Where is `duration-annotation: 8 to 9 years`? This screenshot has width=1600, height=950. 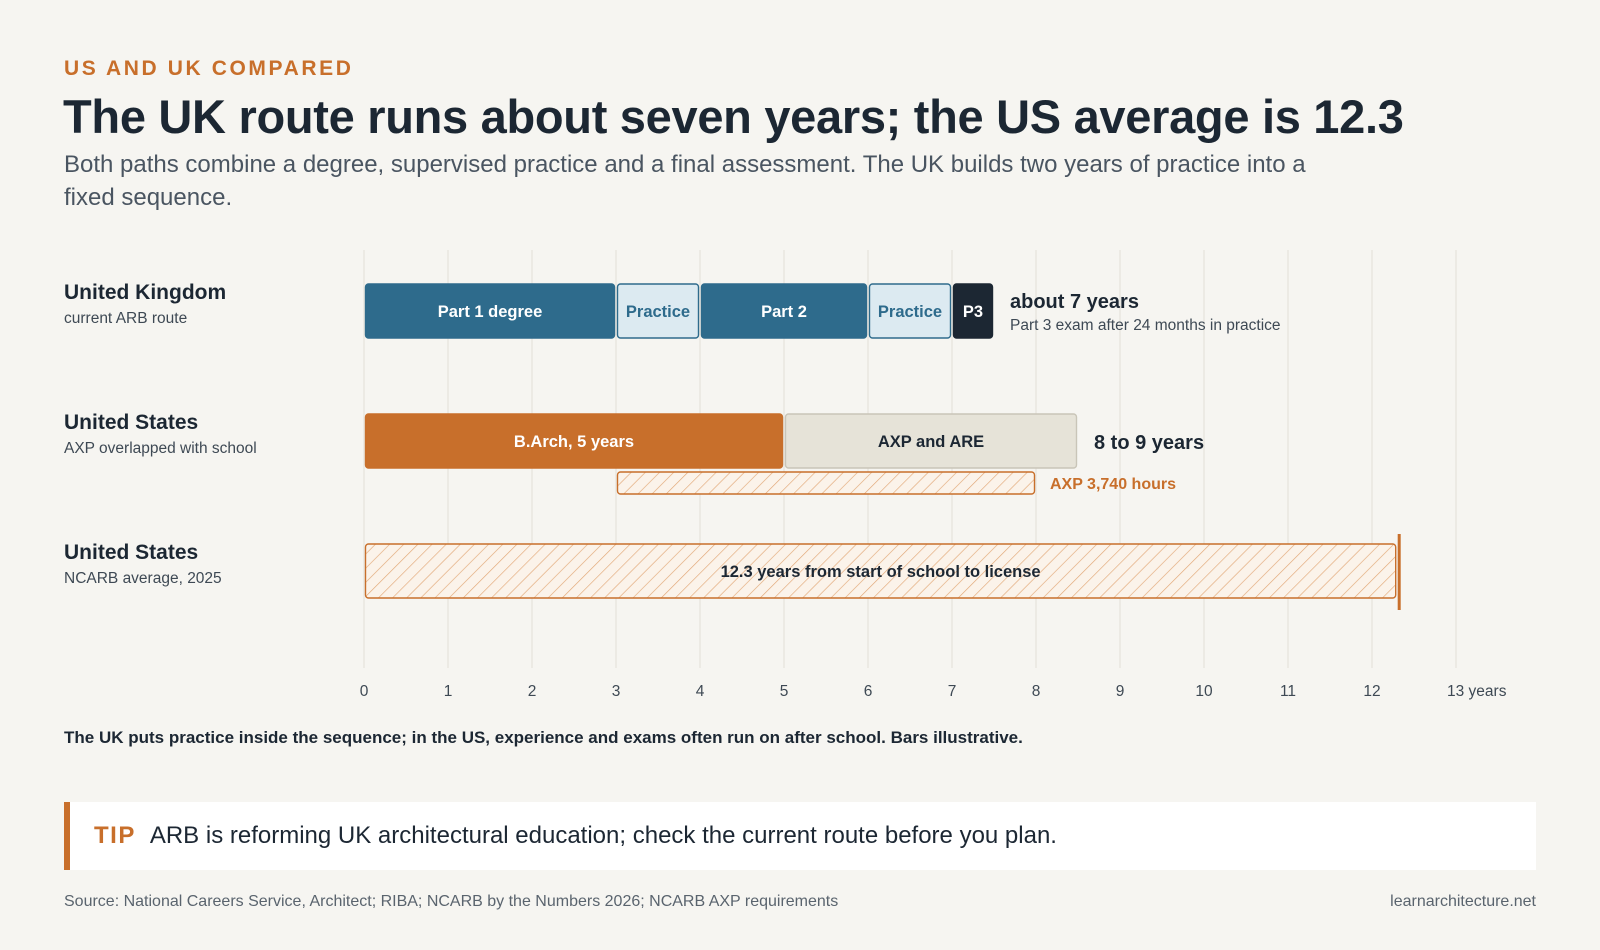 duration-annotation: 8 to 9 years is located at coordinates (1149, 443).